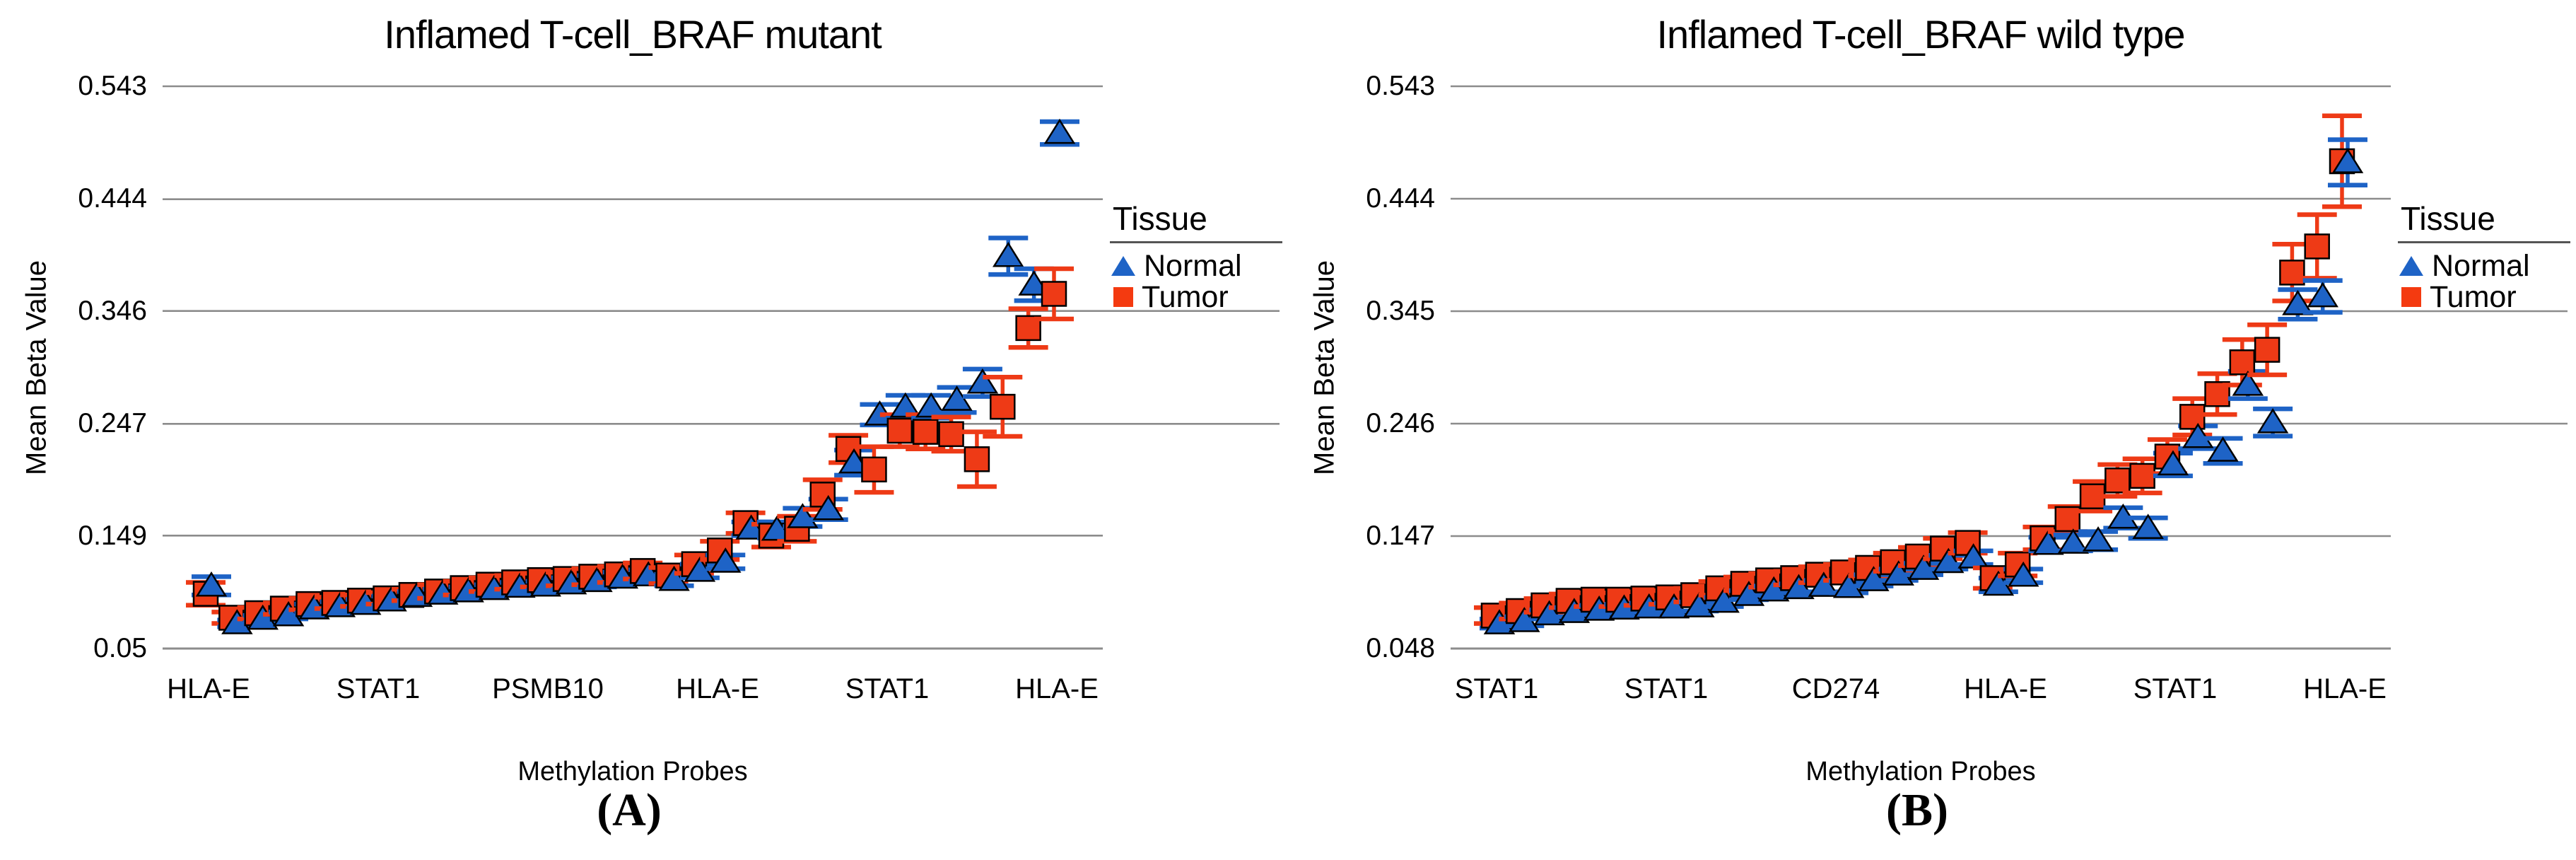 The width and height of the screenshot is (2576, 860). I want to click on y-tick: 0.345, so click(1401, 311).